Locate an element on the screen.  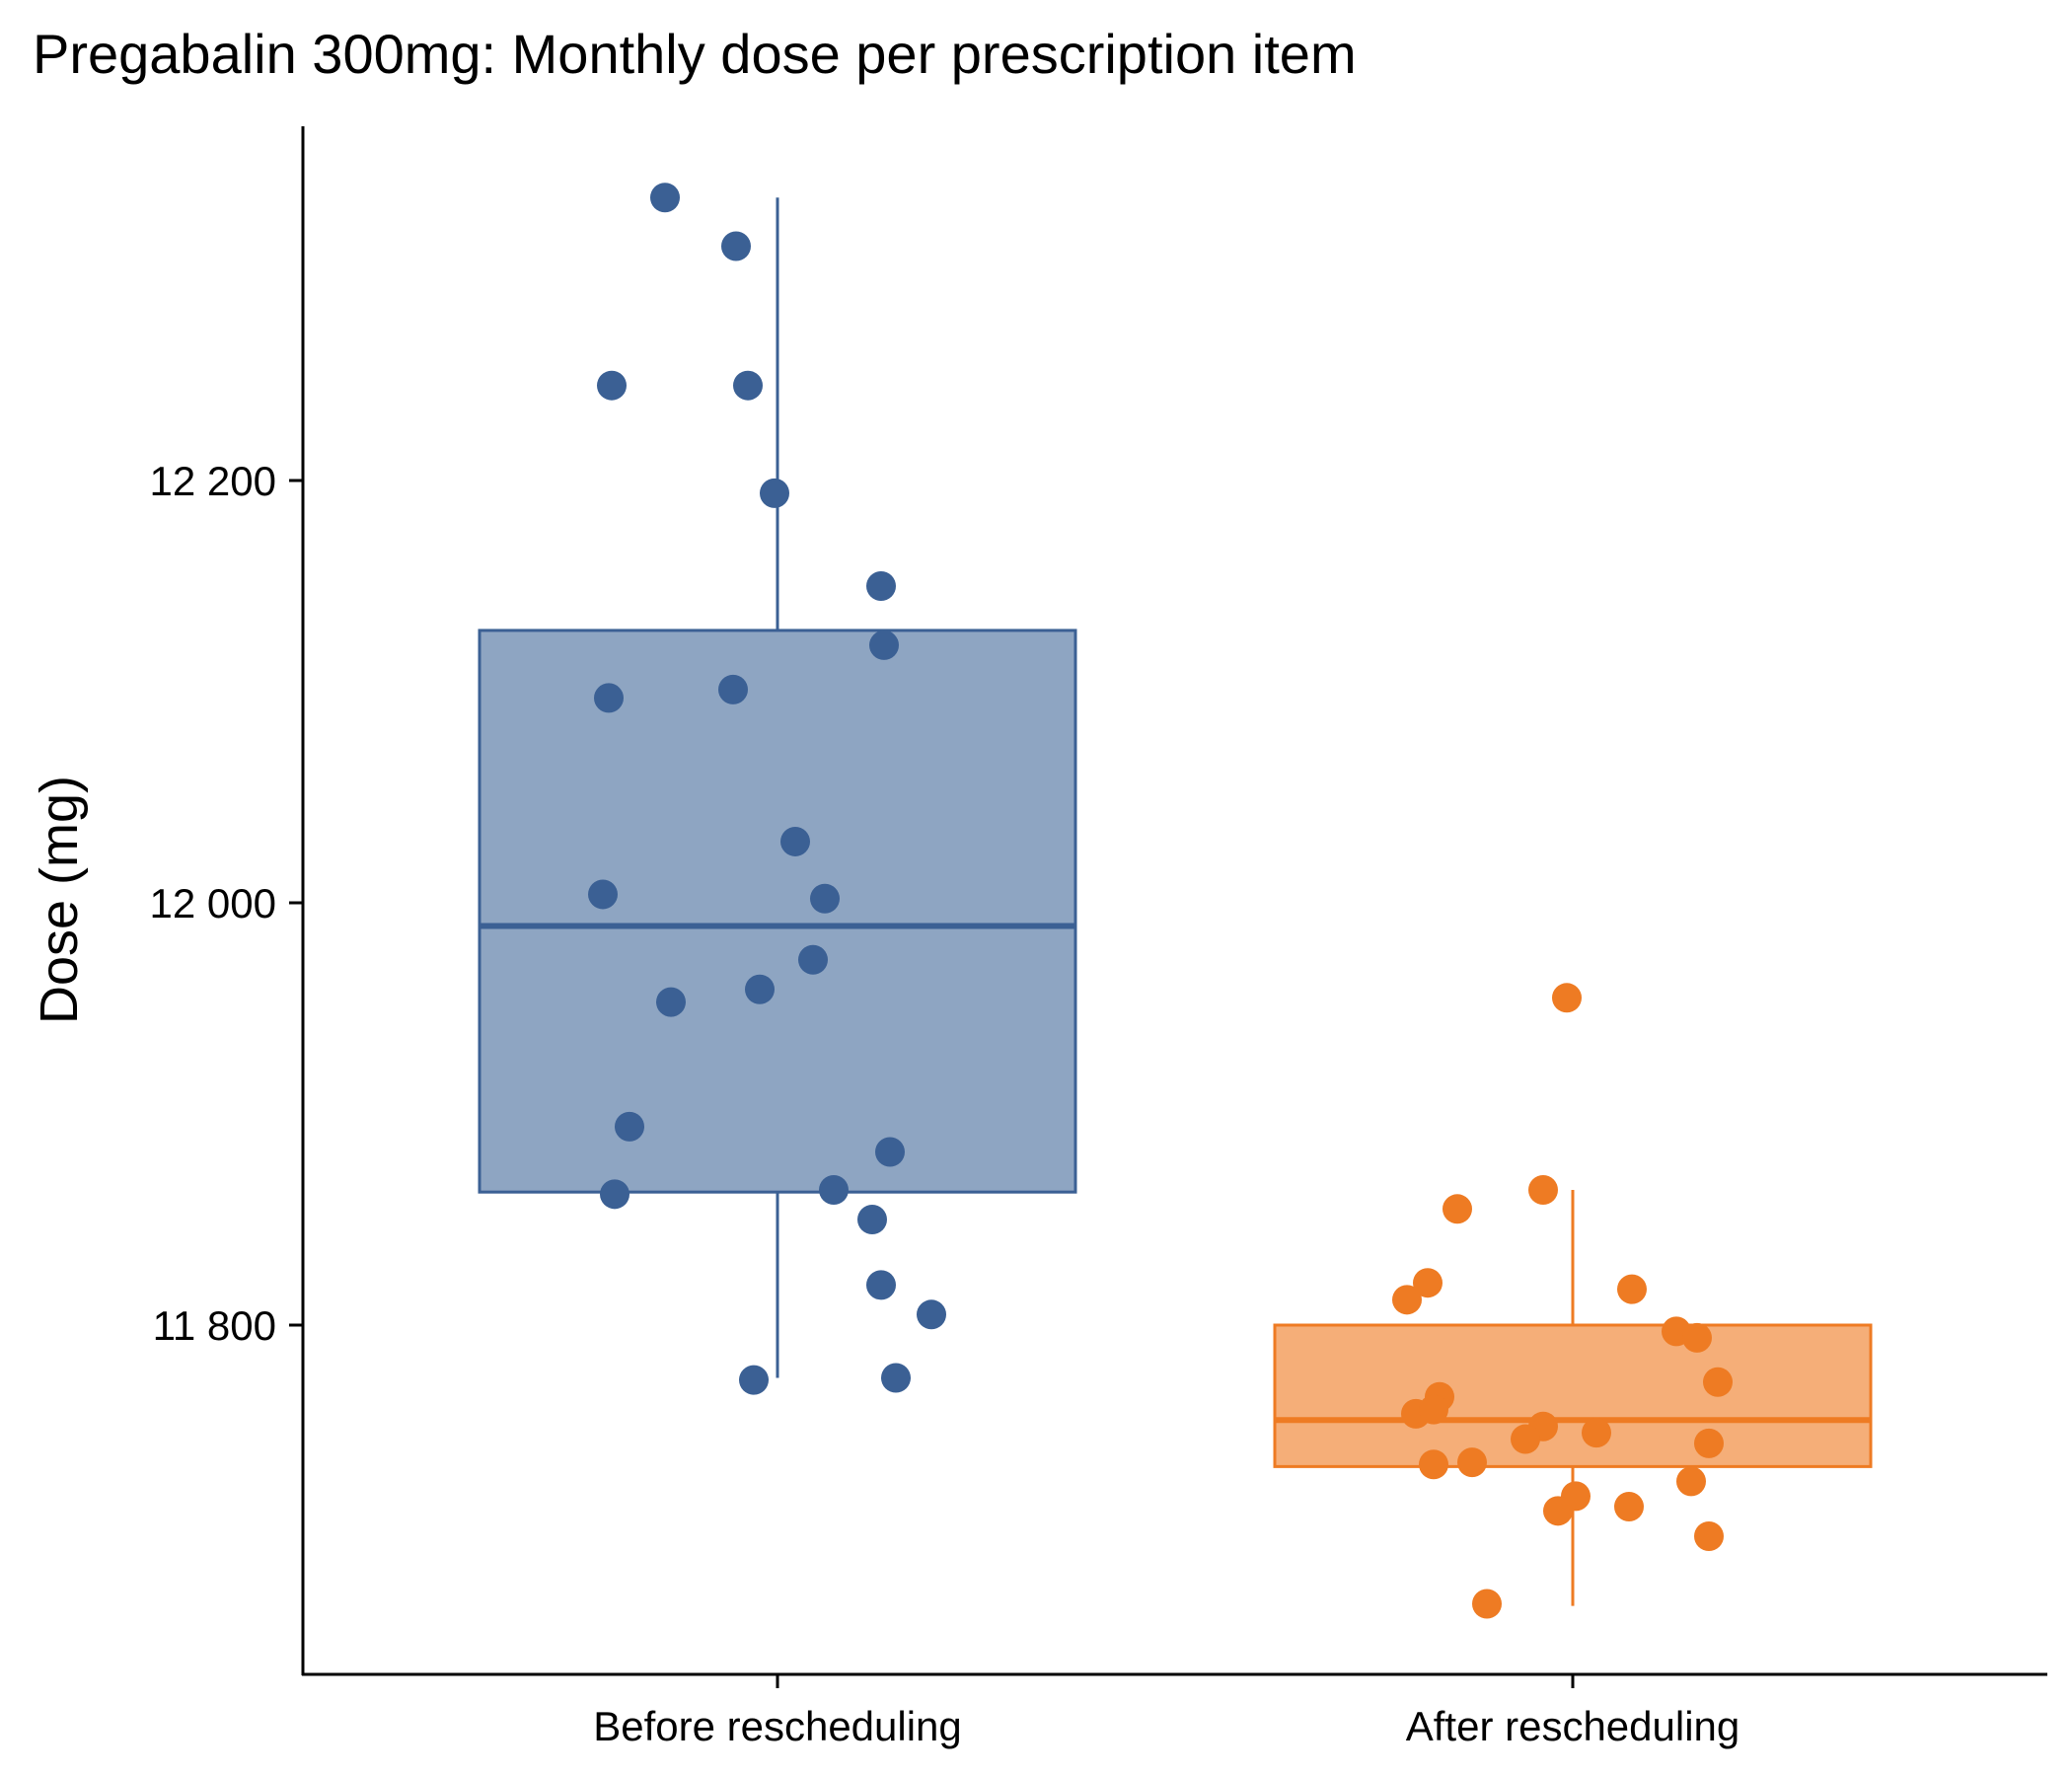
y-tick-label: 12 200 is located at coordinates (213, 481).